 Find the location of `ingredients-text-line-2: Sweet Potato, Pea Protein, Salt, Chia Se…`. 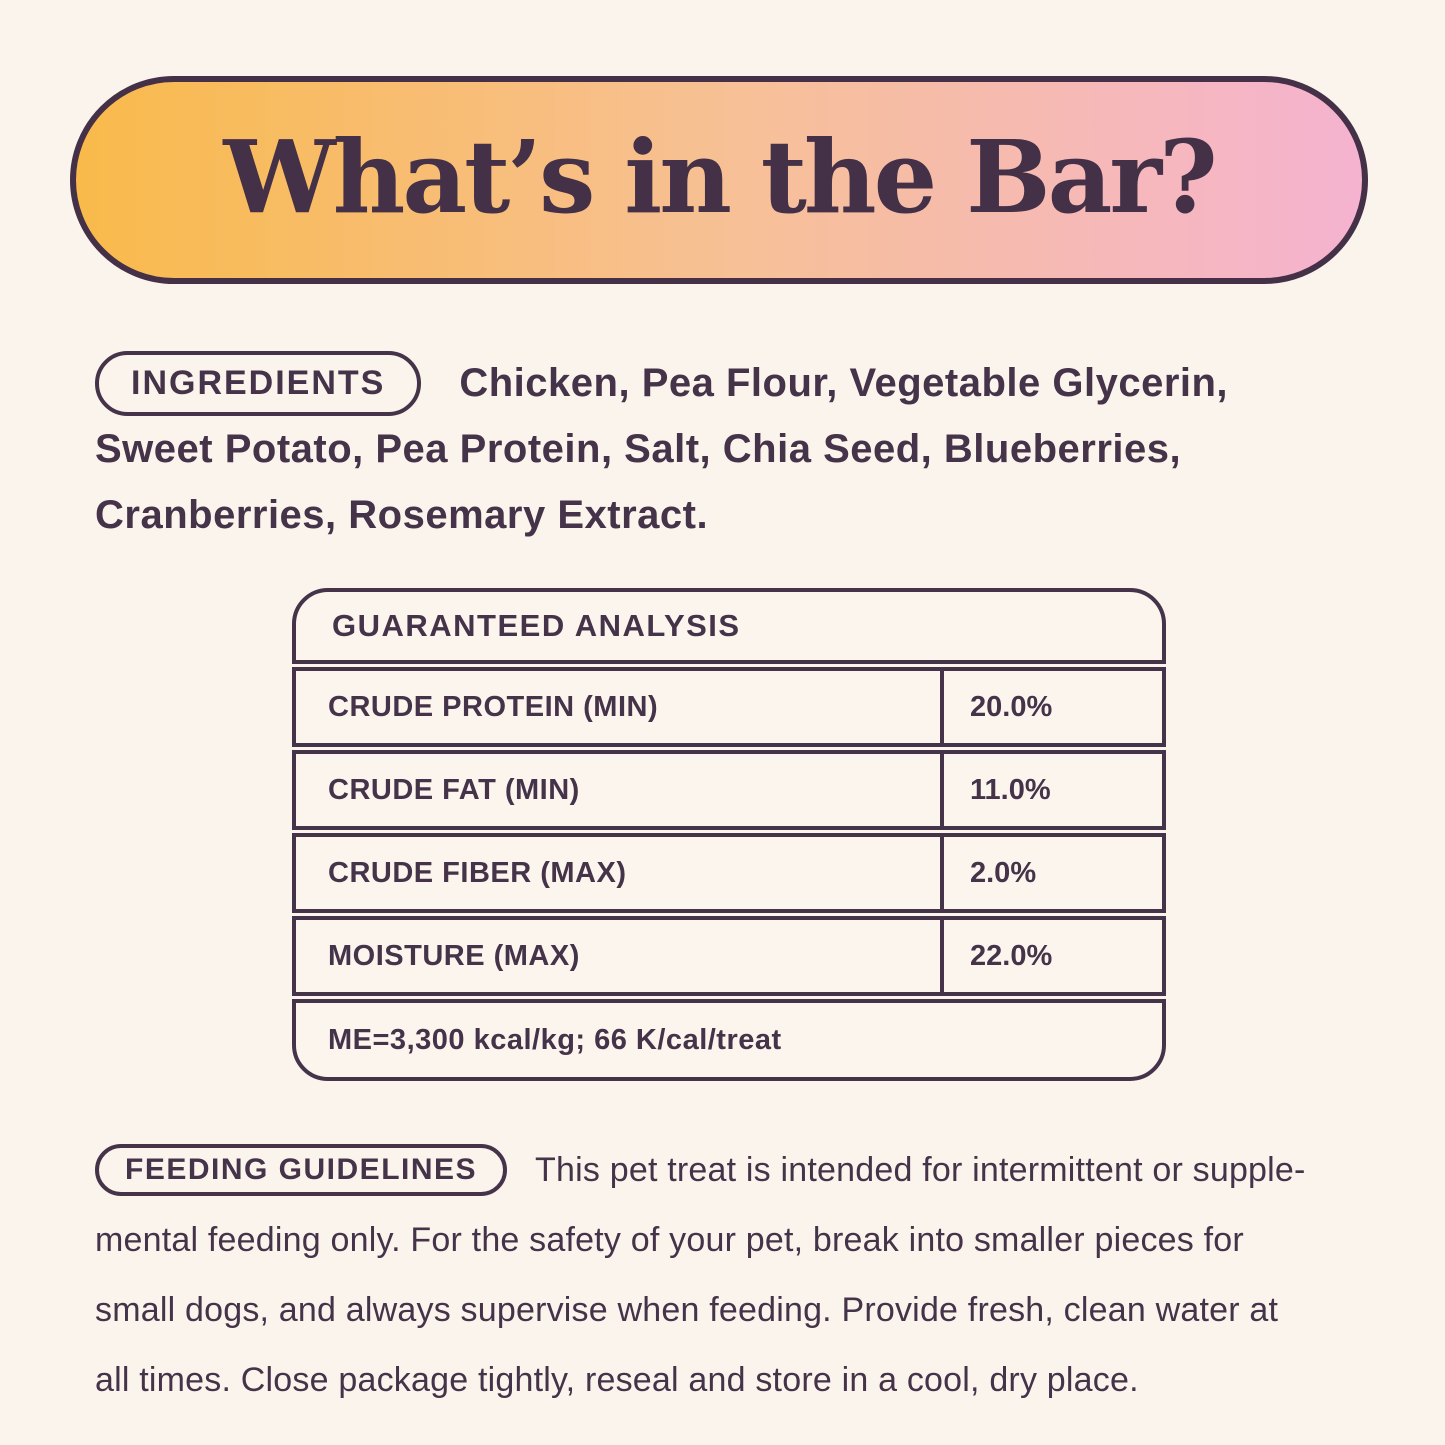

ingredients-text-line-2: Sweet Potato, Pea Protein, Salt, Chia Se… is located at coordinates (638, 448).